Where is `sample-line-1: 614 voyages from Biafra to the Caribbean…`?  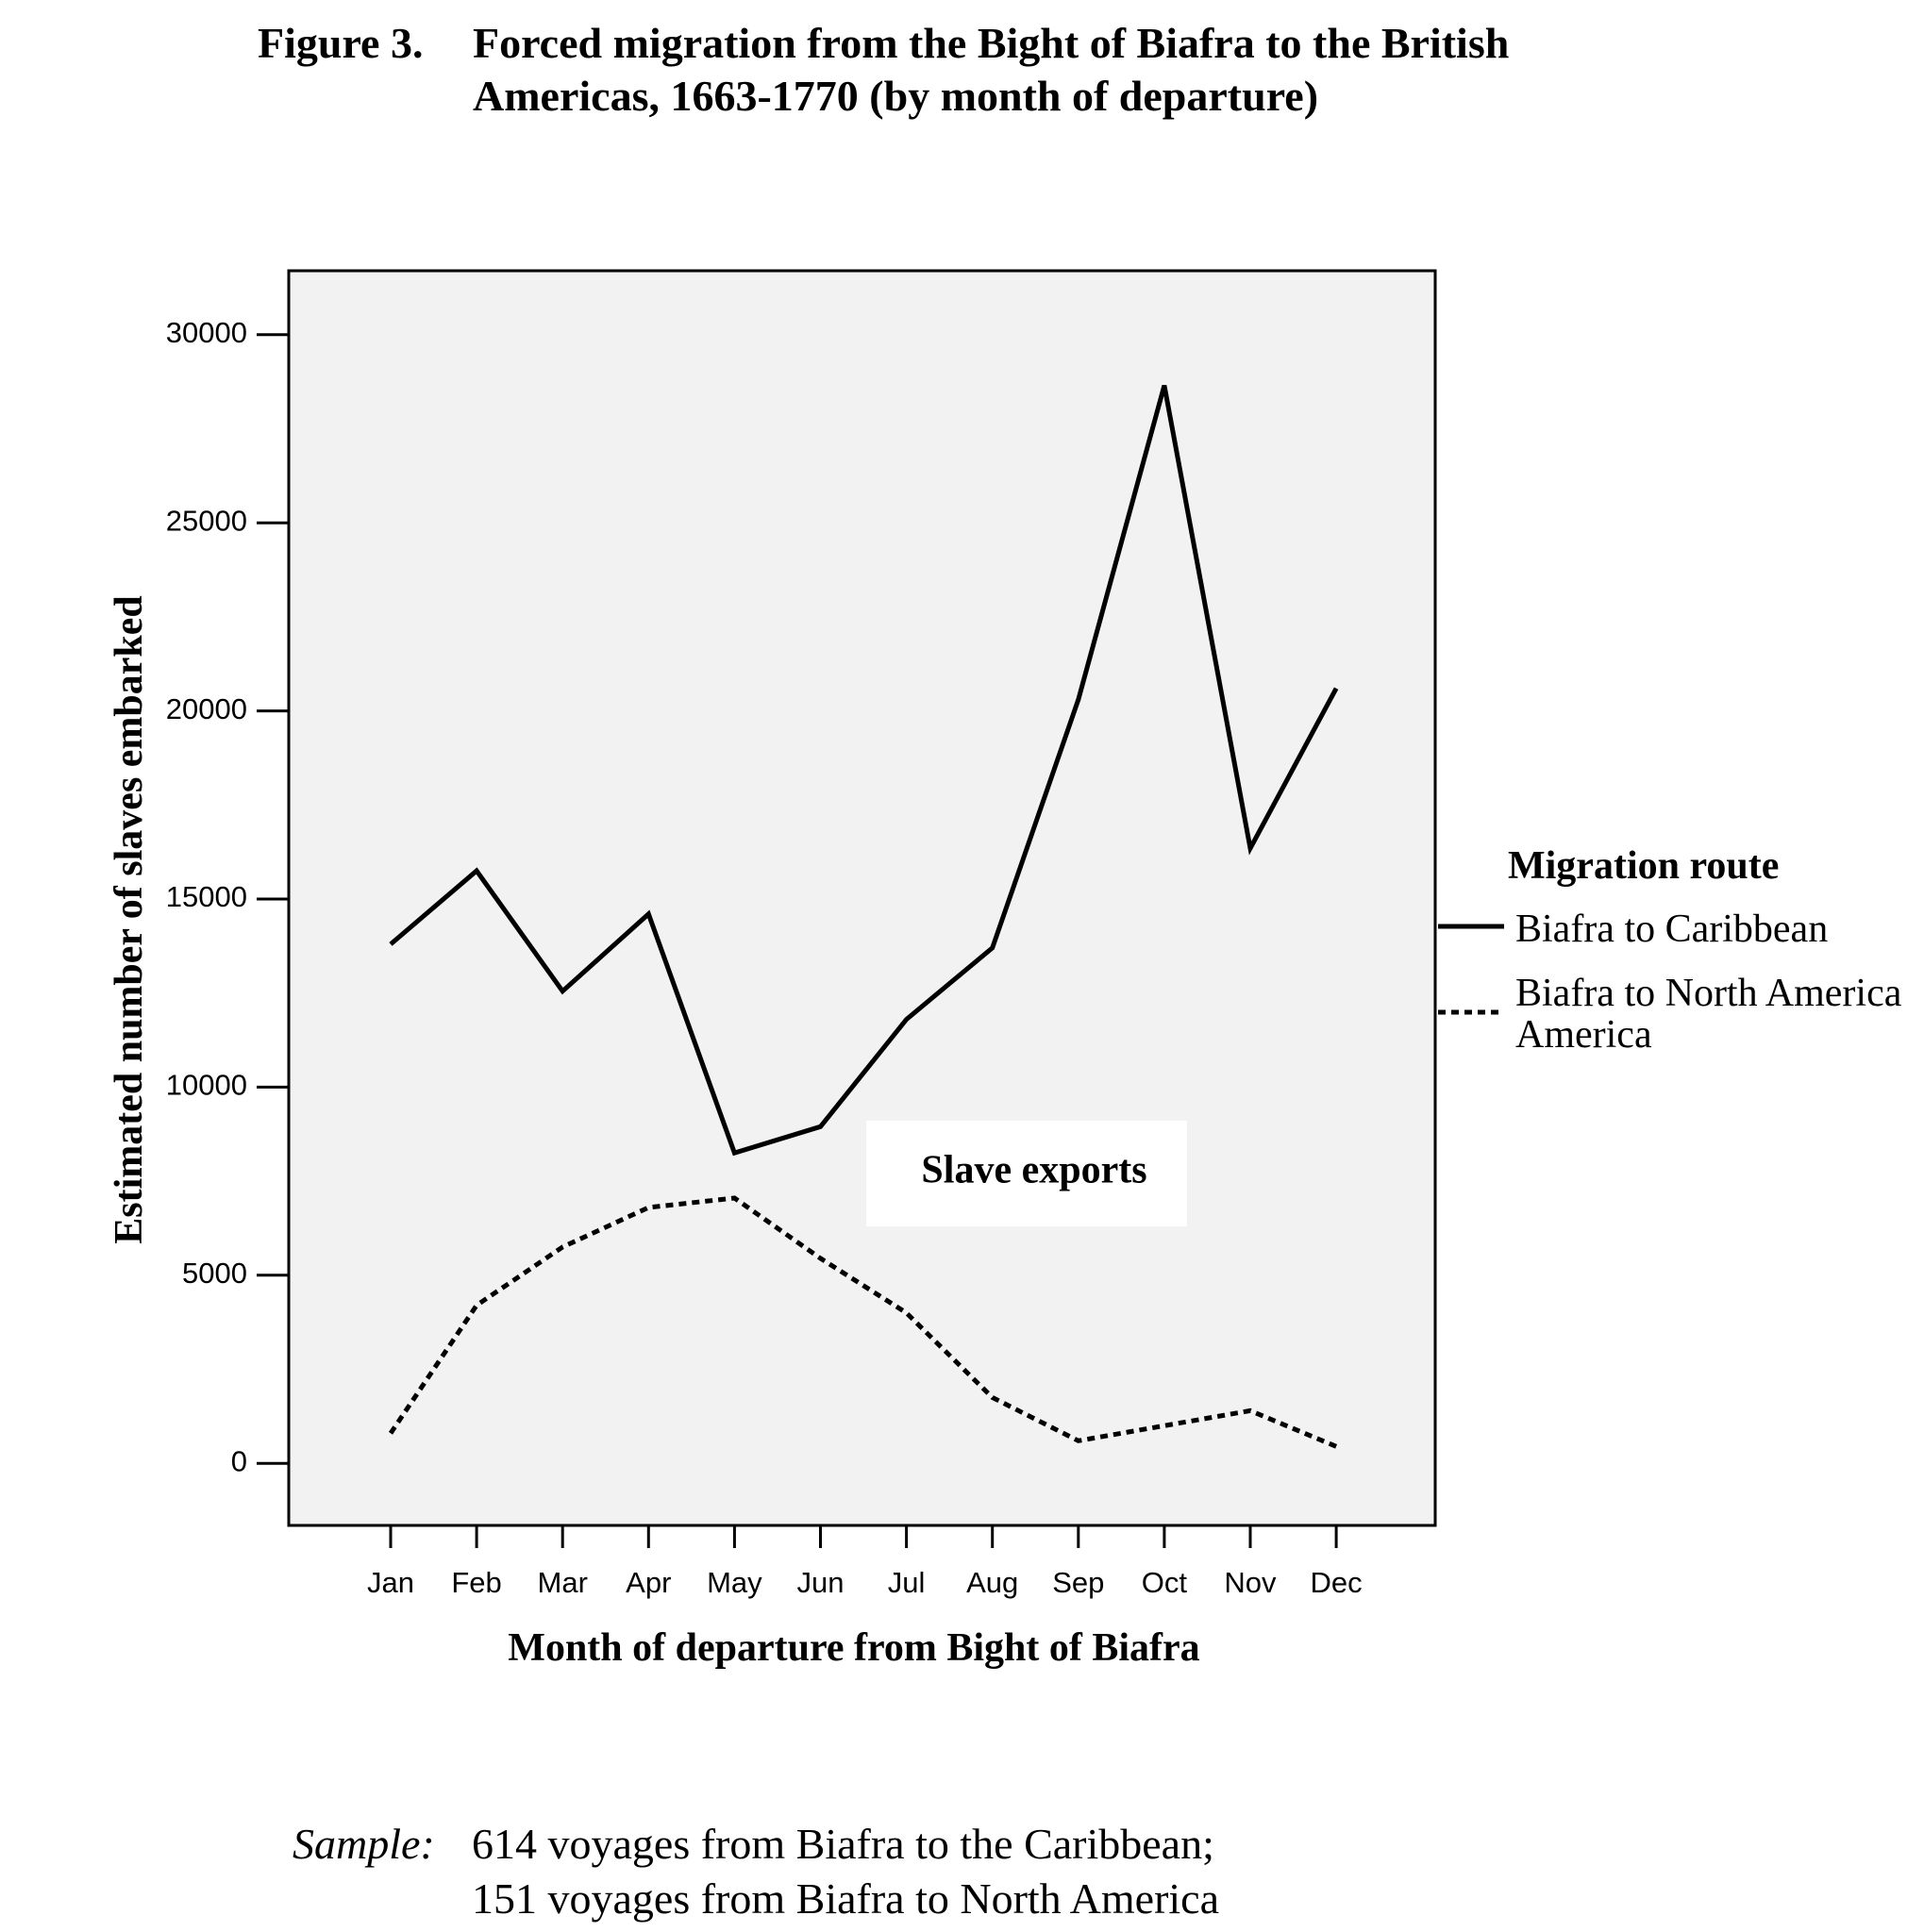 sample-line-1: 614 voyages from Biafra to the Caribbean… is located at coordinates (843, 1844).